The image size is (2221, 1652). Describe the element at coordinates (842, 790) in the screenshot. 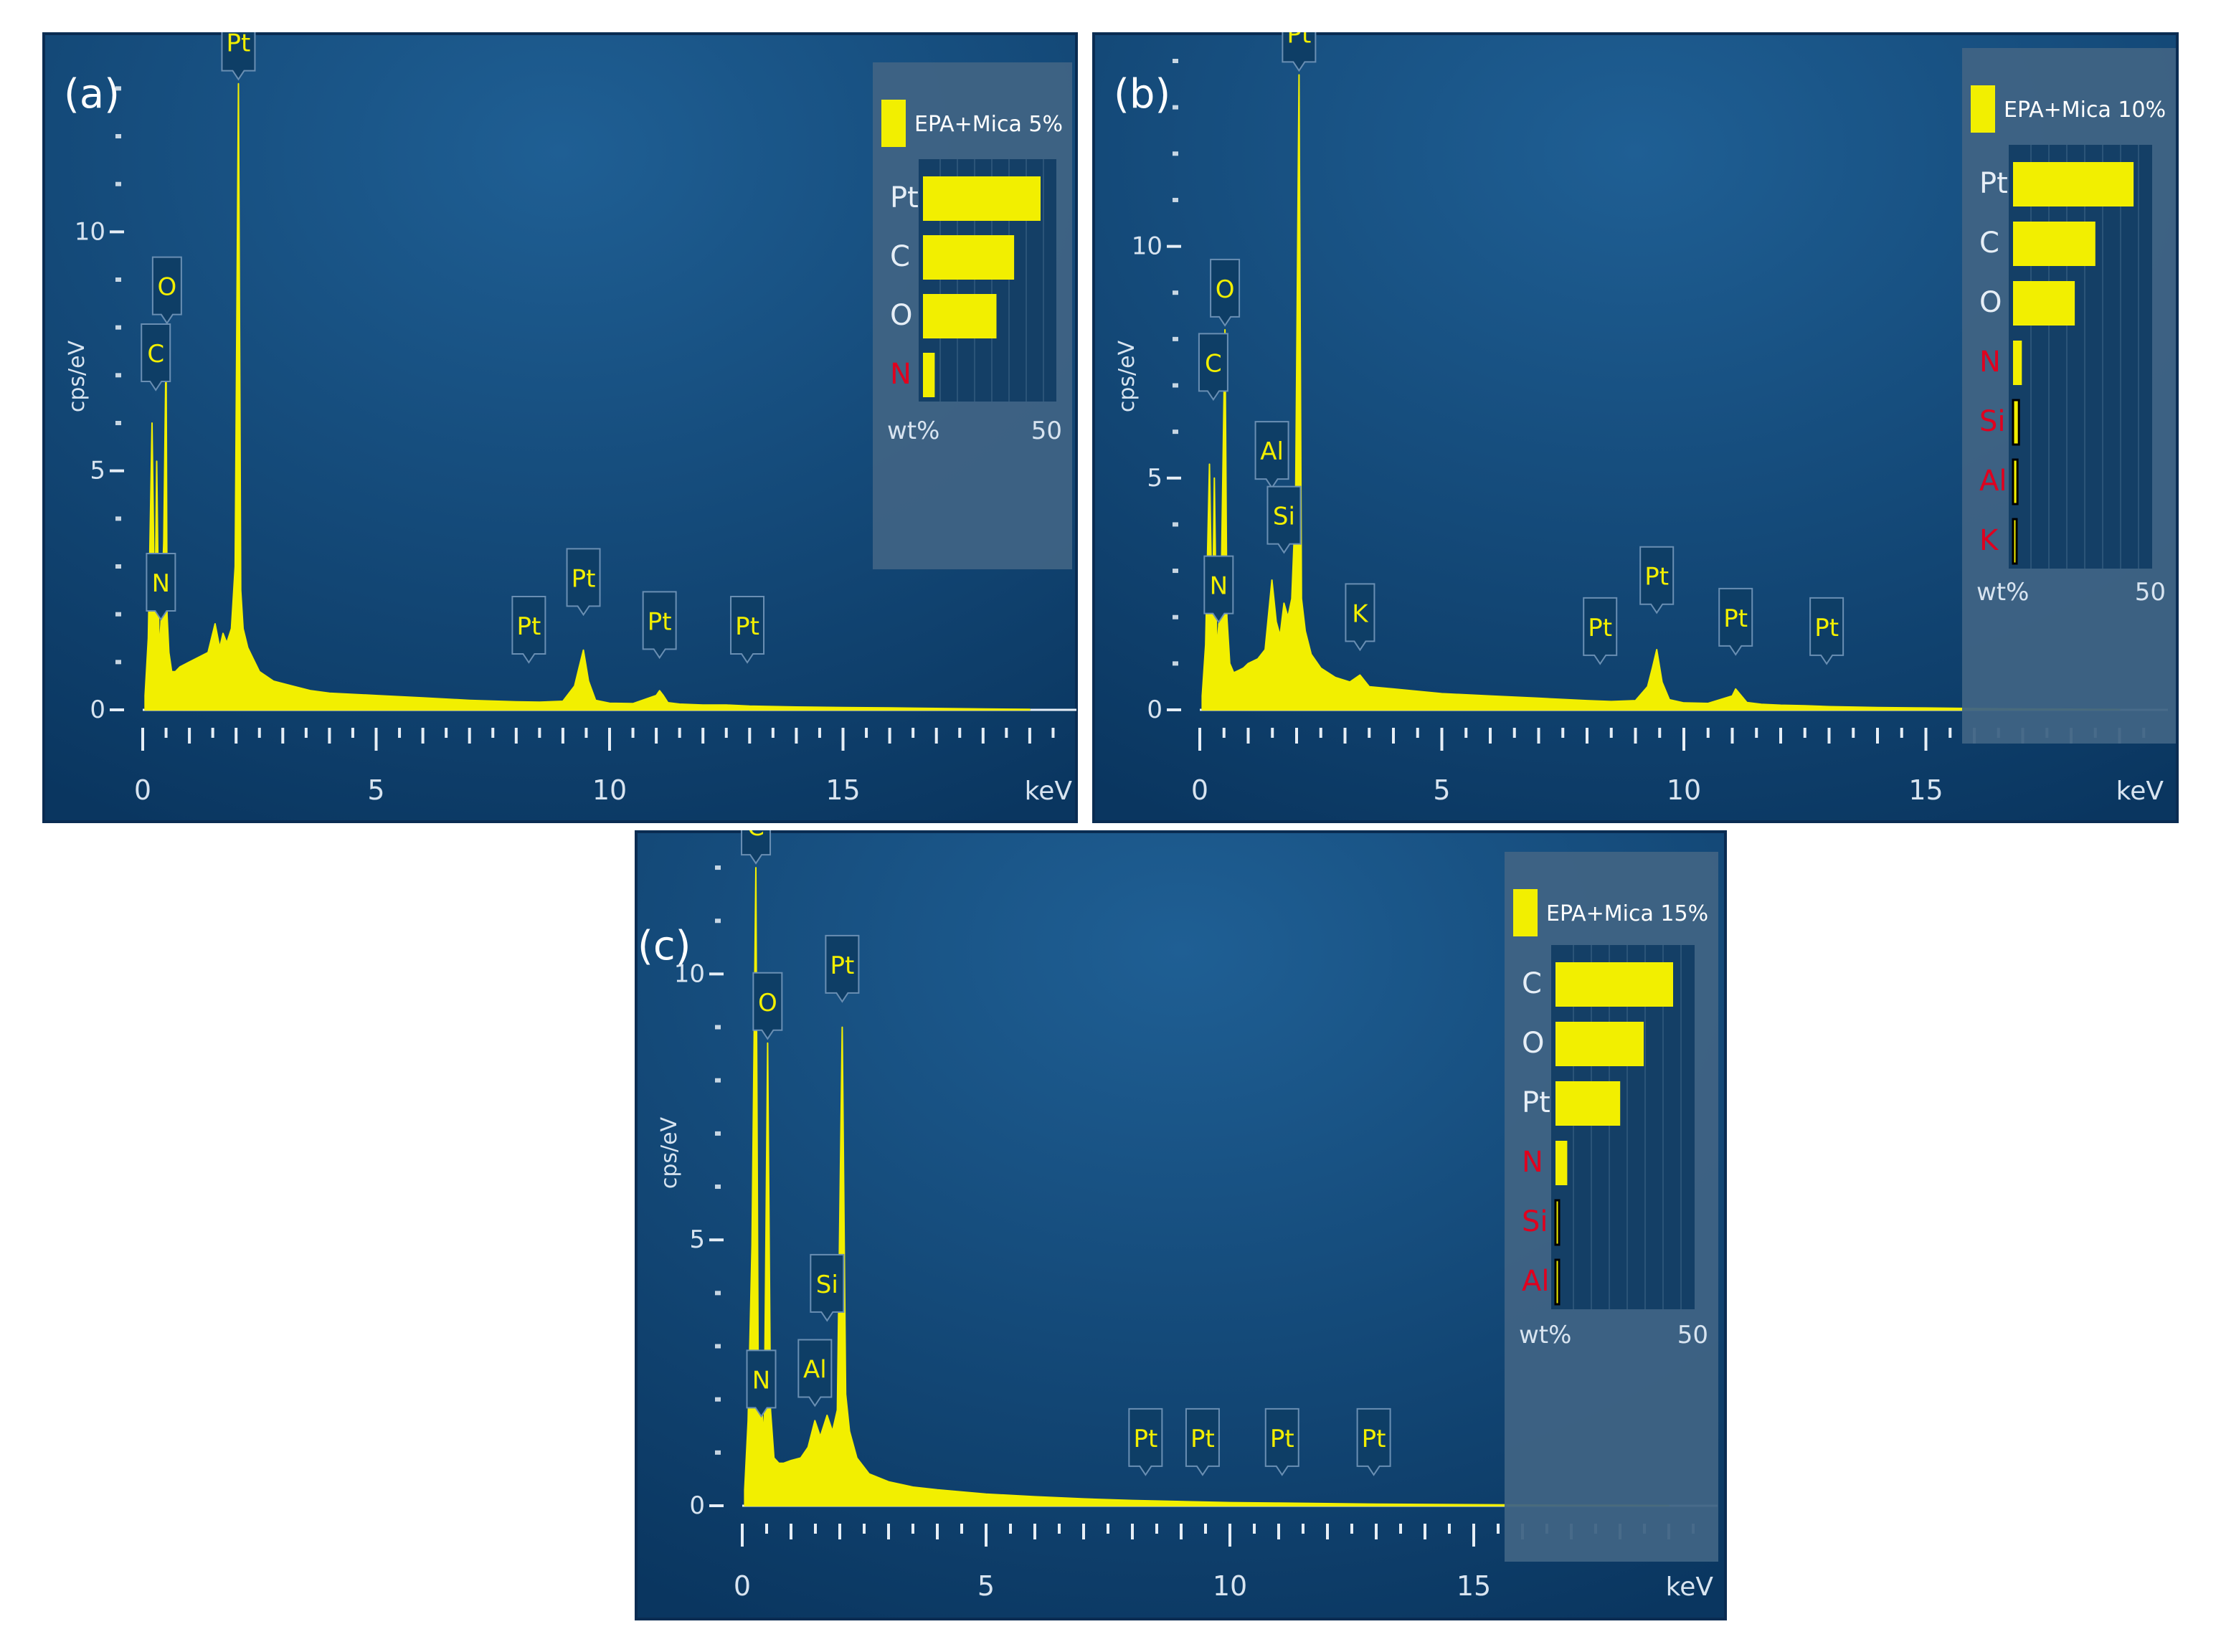

I see `x-tick-label: 15` at that location.